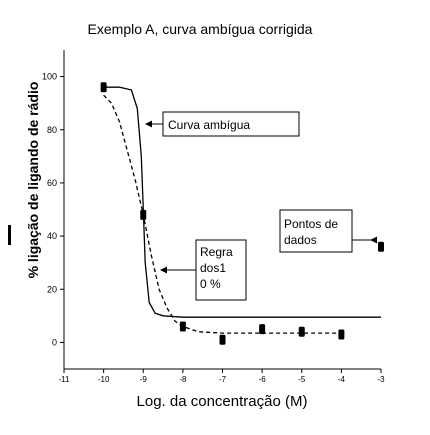  What do you see at coordinates (52, 236) in the screenshot?
I see `y-tick-label: 40` at bounding box center [52, 236].